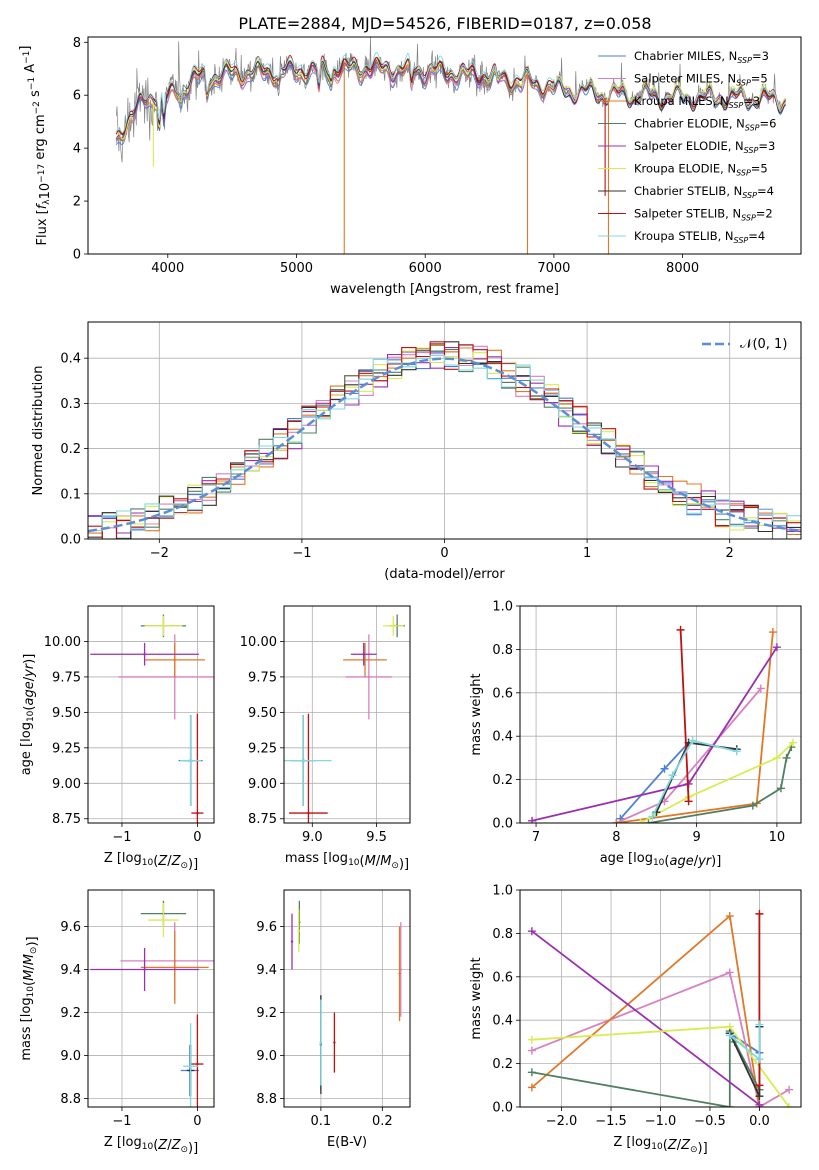 Image resolution: width=819 pixels, height=1170 pixels. I want to click on y-tick-label: 4, so click(77, 149).